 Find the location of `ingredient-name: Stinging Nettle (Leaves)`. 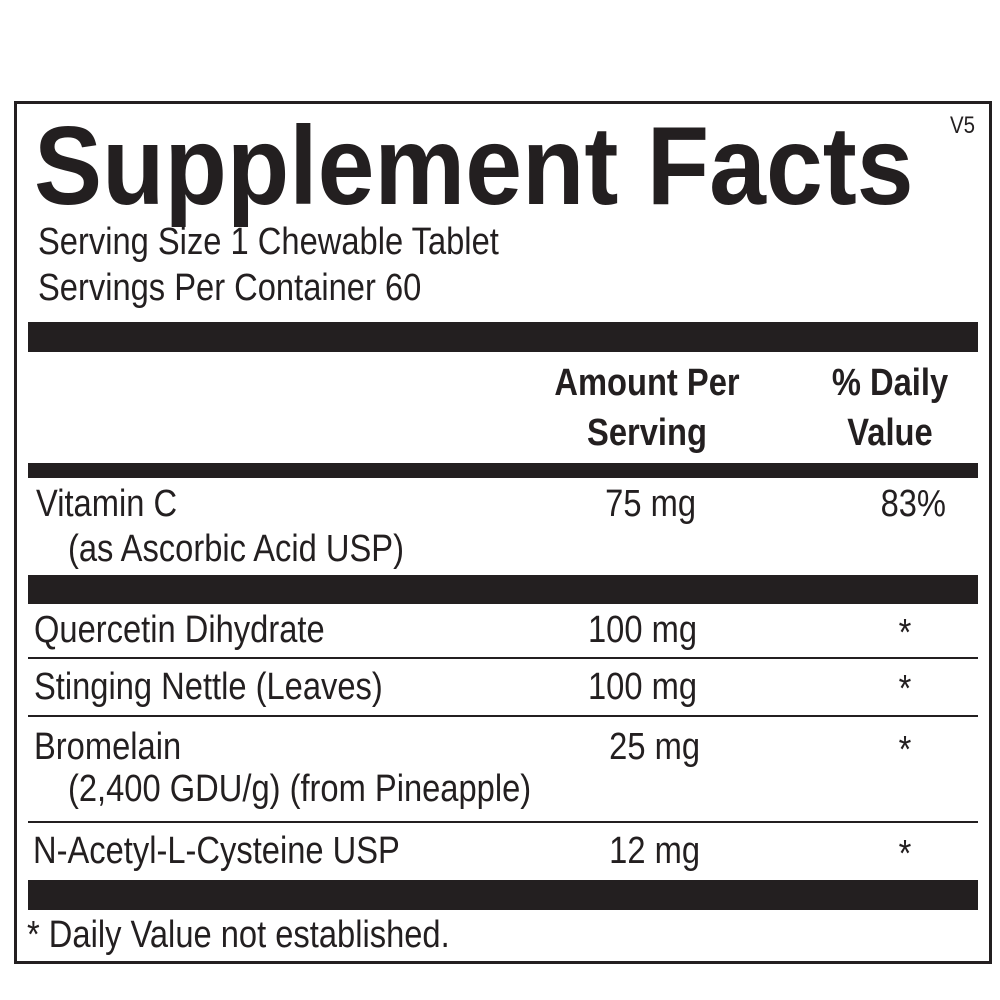

ingredient-name: Stinging Nettle (Leaves) is located at coordinates (208, 687).